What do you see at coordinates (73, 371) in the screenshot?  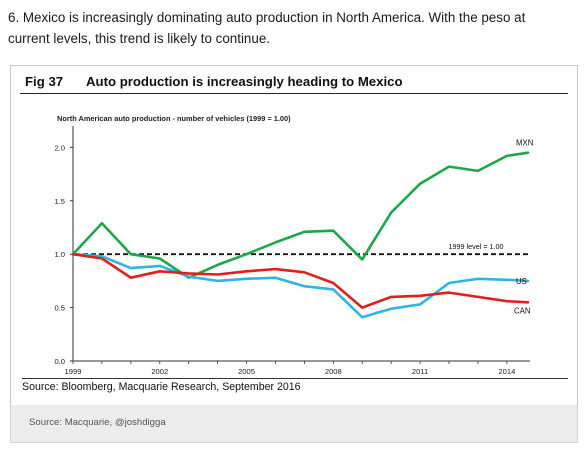 I see `x-tick-label: 1999` at bounding box center [73, 371].